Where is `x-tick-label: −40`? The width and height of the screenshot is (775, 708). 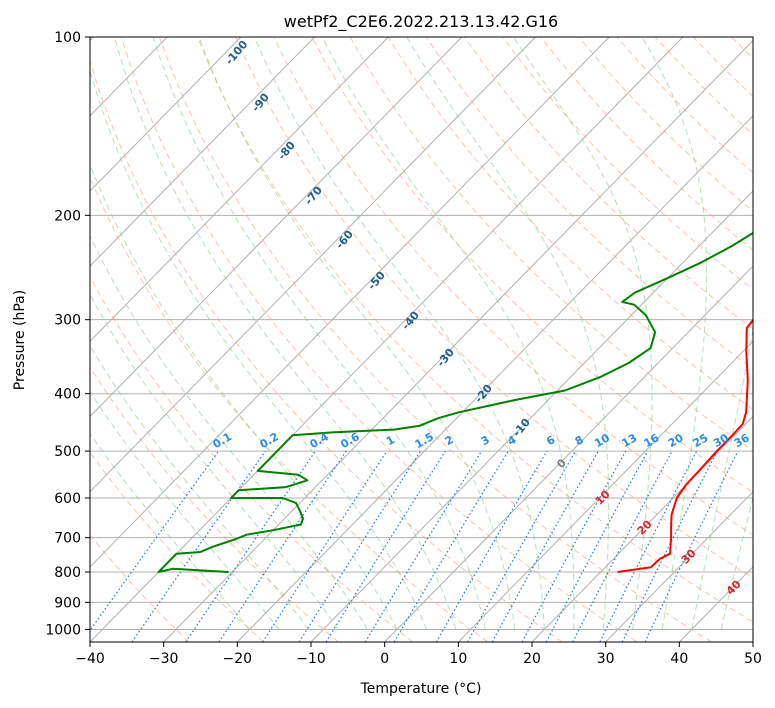
x-tick-label: −40 is located at coordinates (90, 659).